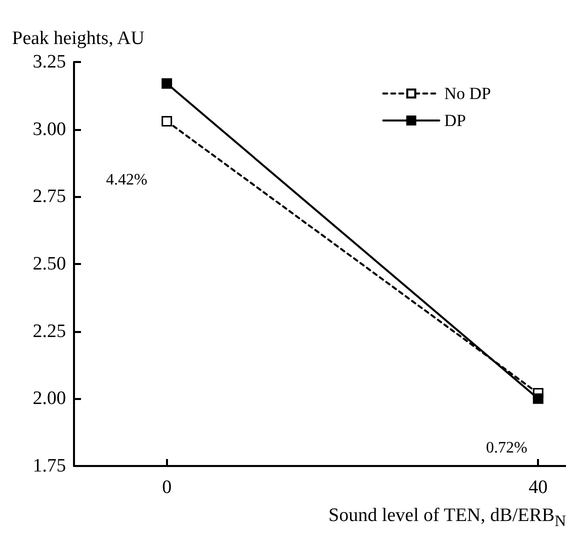  I want to click on y-tick-label: 2.75, so click(49, 197).